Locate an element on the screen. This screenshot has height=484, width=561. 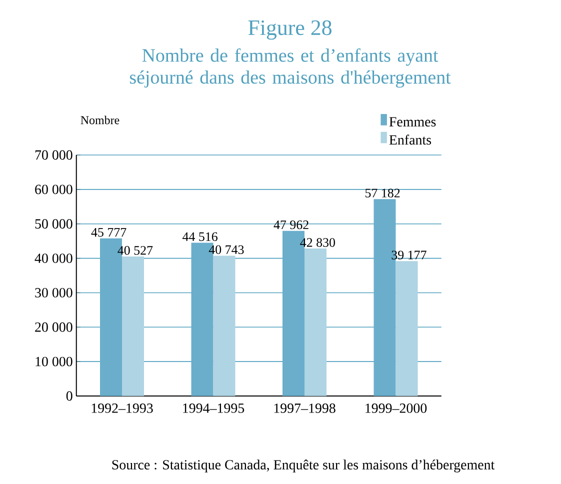
x-tick-label: 1994–1995 is located at coordinates (213, 408).